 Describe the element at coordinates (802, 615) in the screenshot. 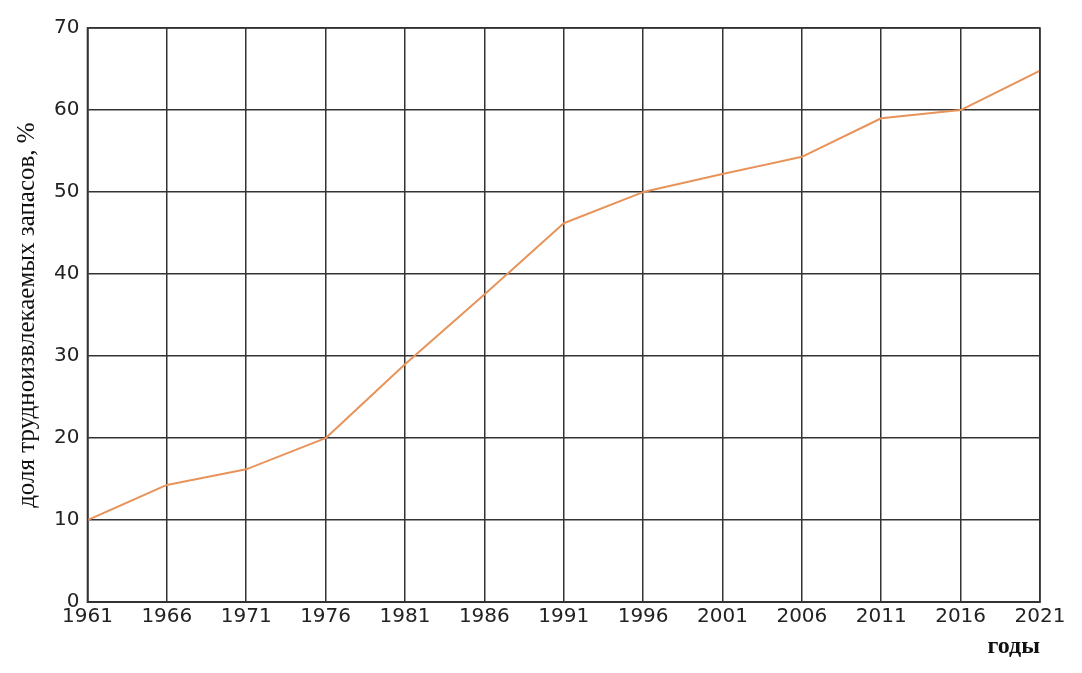

I see `x-tick-label: 2006` at that location.